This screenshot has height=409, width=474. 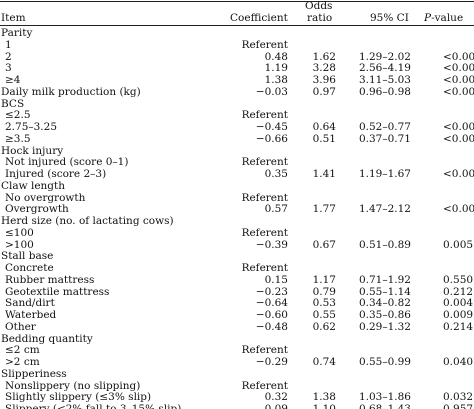 What do you see at coordinates (384, 56) in the screenshot?
I see `row-confidence-interval: 1.29–2.02` at bounding box center [384, 56].